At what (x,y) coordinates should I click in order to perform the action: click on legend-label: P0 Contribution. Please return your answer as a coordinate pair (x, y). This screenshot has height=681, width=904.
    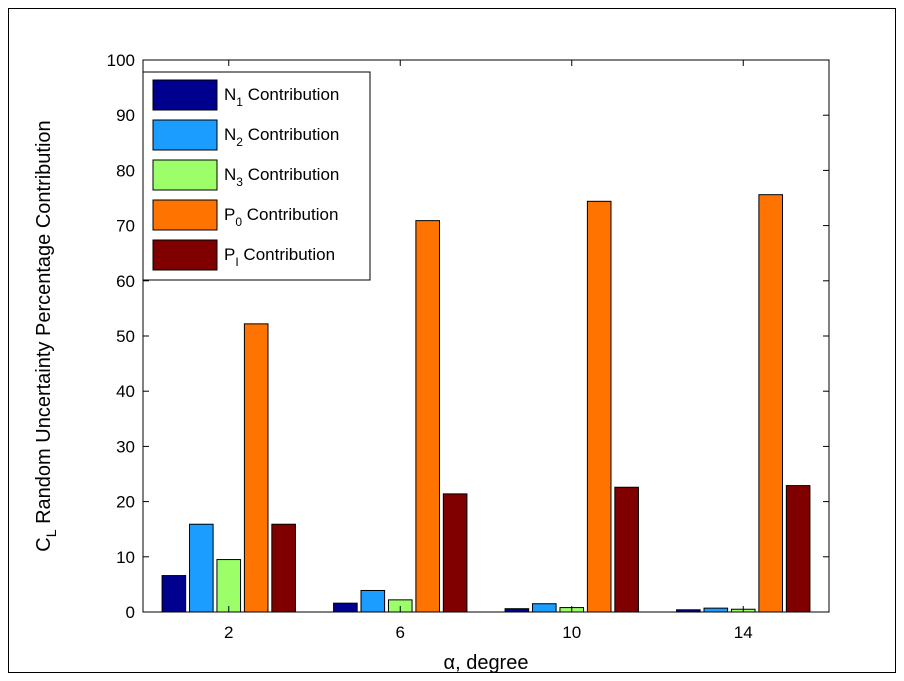
    Looking at the image, I should click on (281, 217).